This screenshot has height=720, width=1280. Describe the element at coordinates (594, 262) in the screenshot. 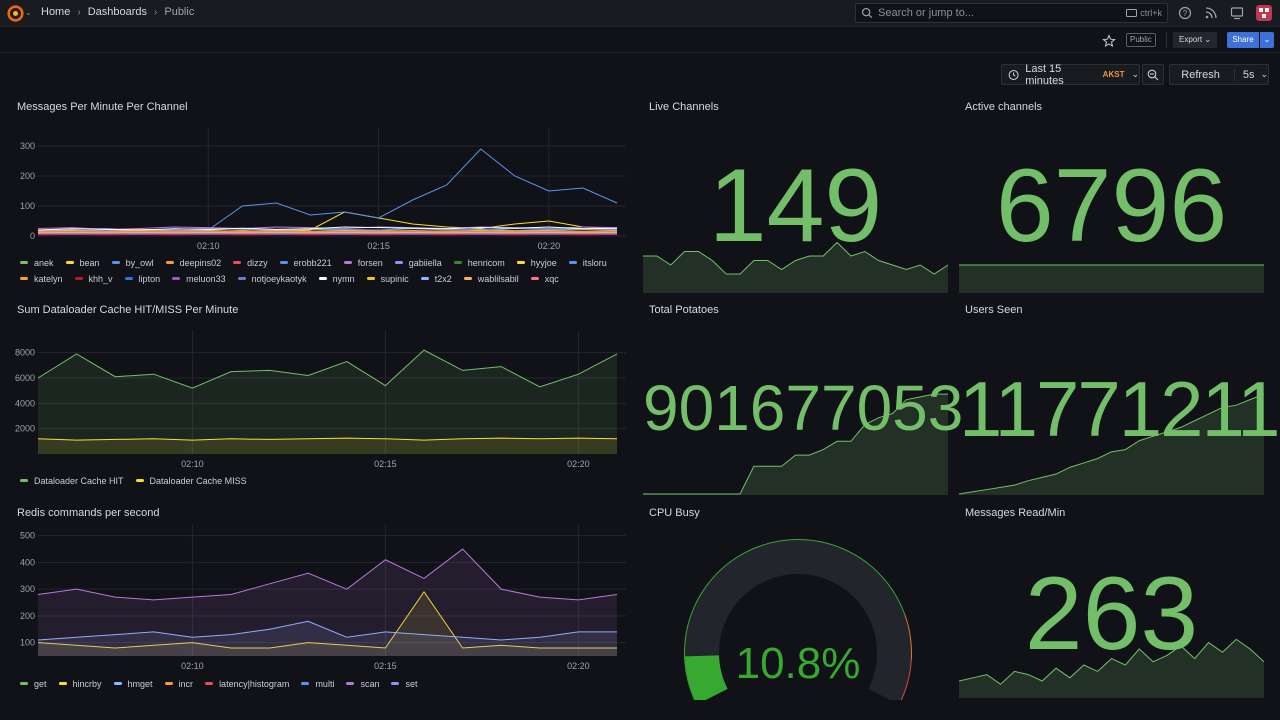

I see `legend-label: itsloru` at that location.